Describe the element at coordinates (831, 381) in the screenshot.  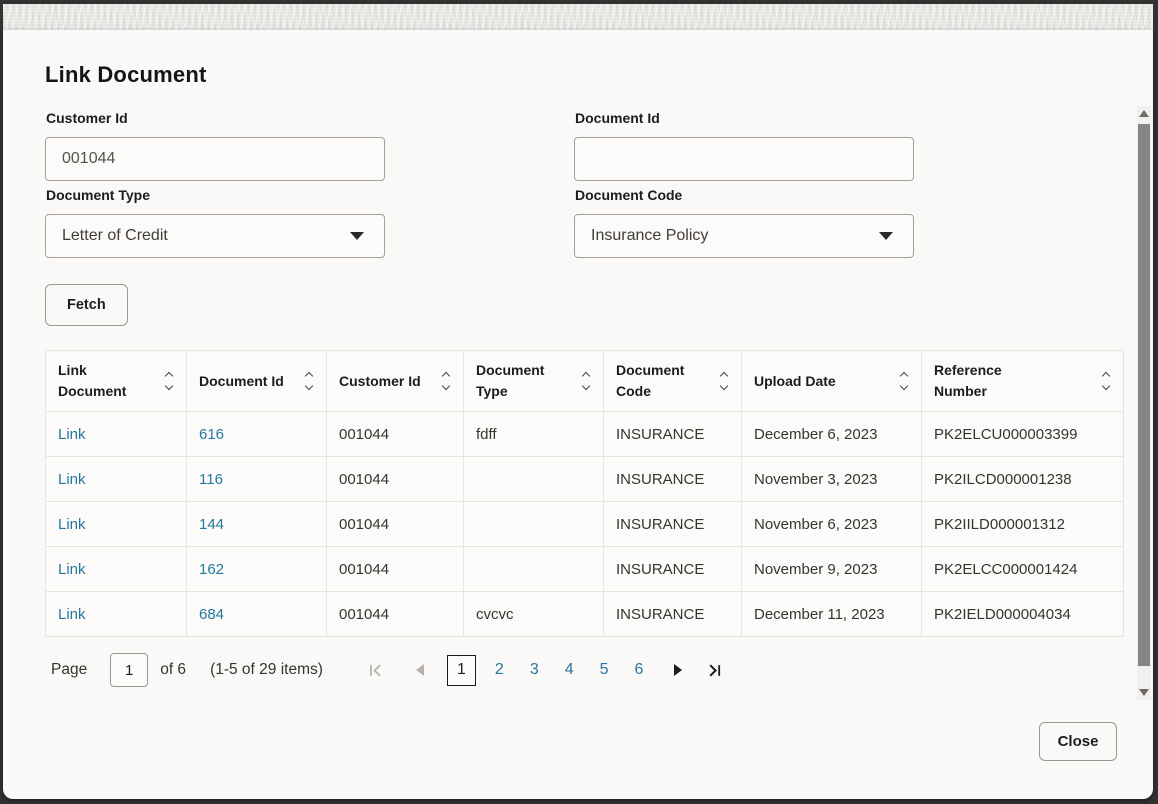
I see `col-header-upload-date: Upload Date` at that location.